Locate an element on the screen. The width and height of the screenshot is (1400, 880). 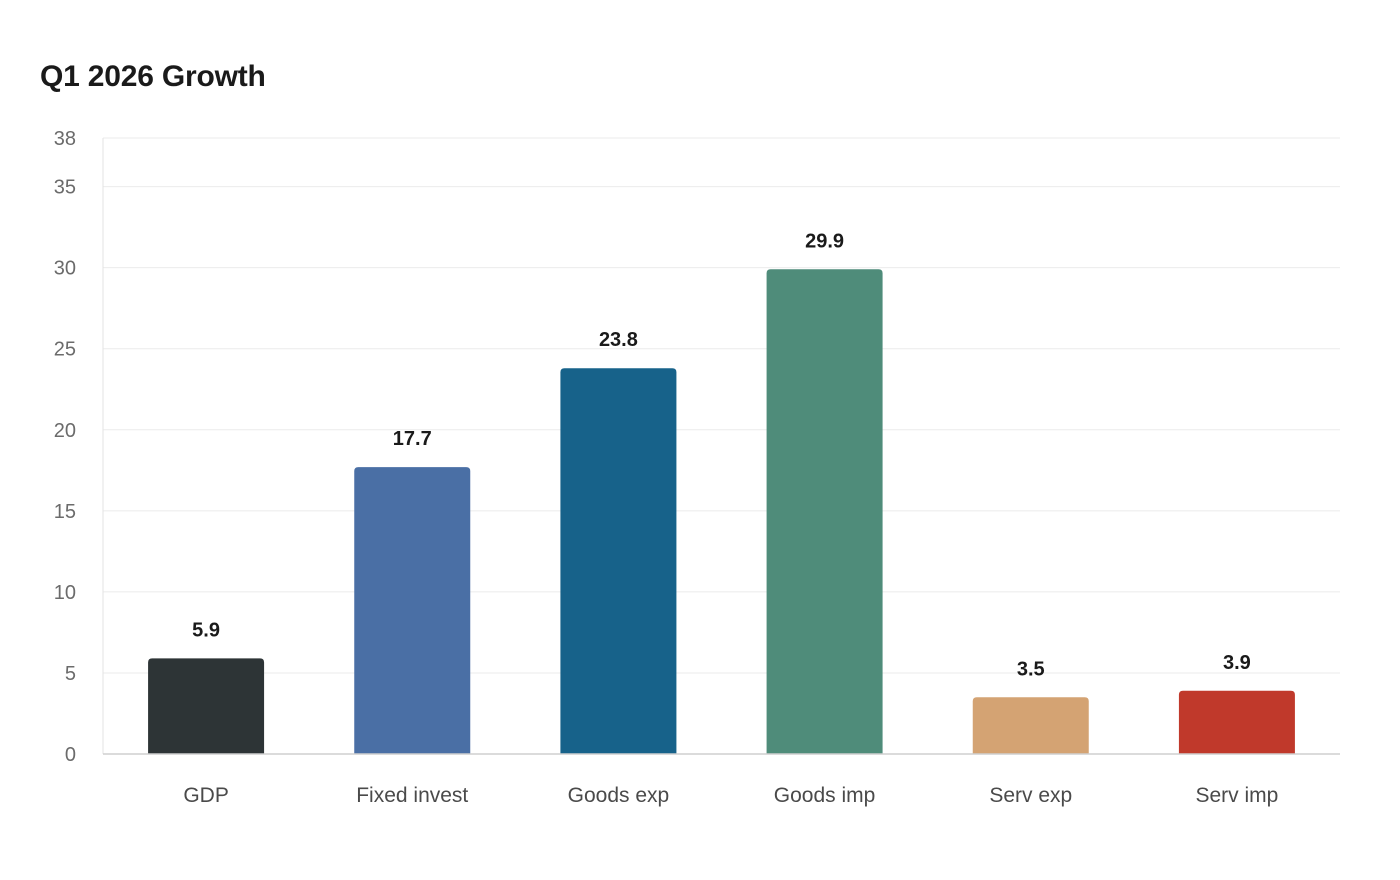
y-tick-label: 0 is located at coordinates (70, 755).